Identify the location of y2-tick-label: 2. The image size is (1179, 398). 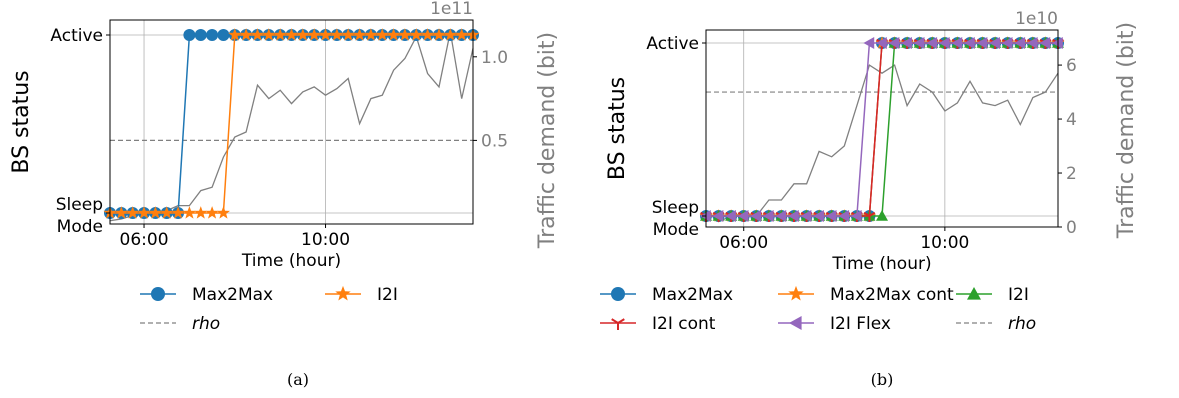
(1071, 174).